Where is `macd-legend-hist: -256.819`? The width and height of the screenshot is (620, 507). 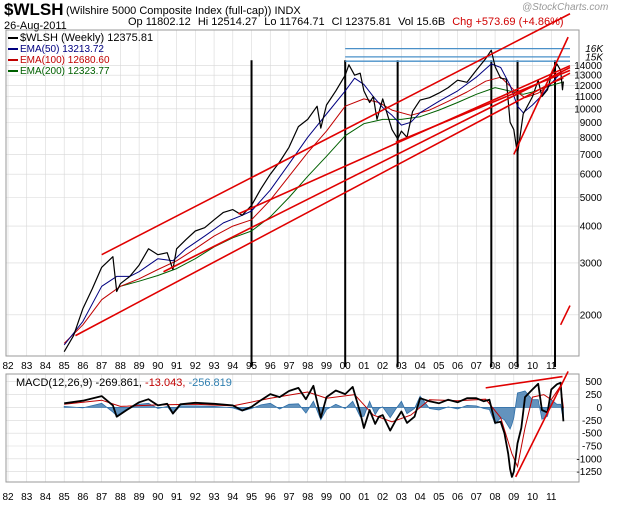 macd-legend-hist: -256.819 is located at coordinates (210, 383).